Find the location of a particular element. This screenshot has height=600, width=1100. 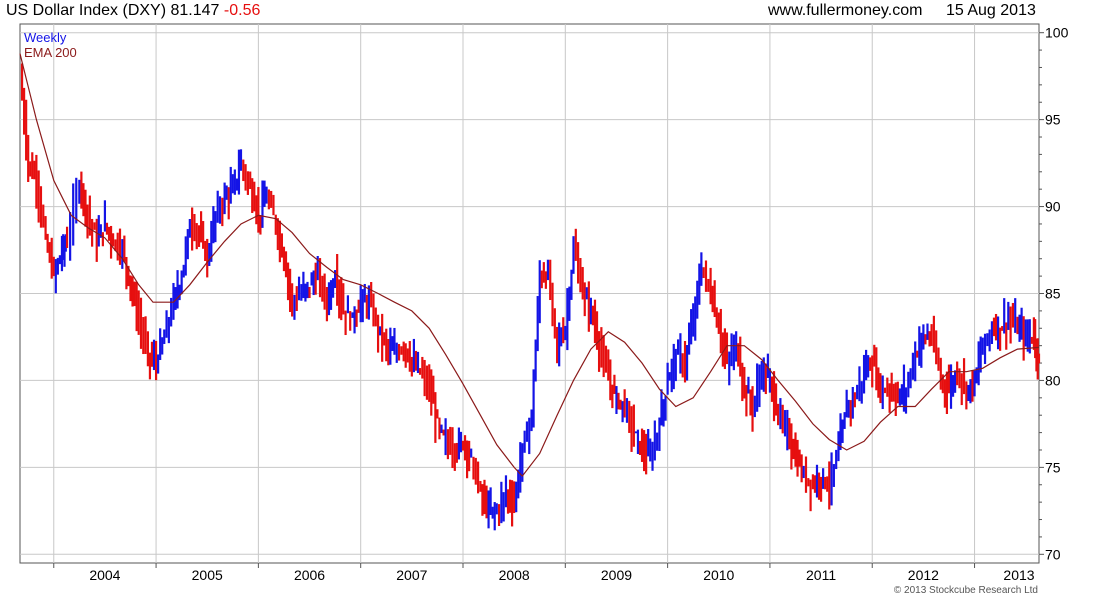

x-tick-label: 2012 is located at coordinates (923, 575).